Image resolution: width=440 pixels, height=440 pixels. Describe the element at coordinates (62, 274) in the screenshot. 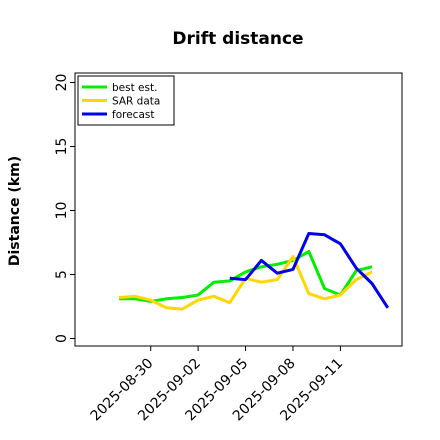

I see `y-tick-label: 5` at that location.